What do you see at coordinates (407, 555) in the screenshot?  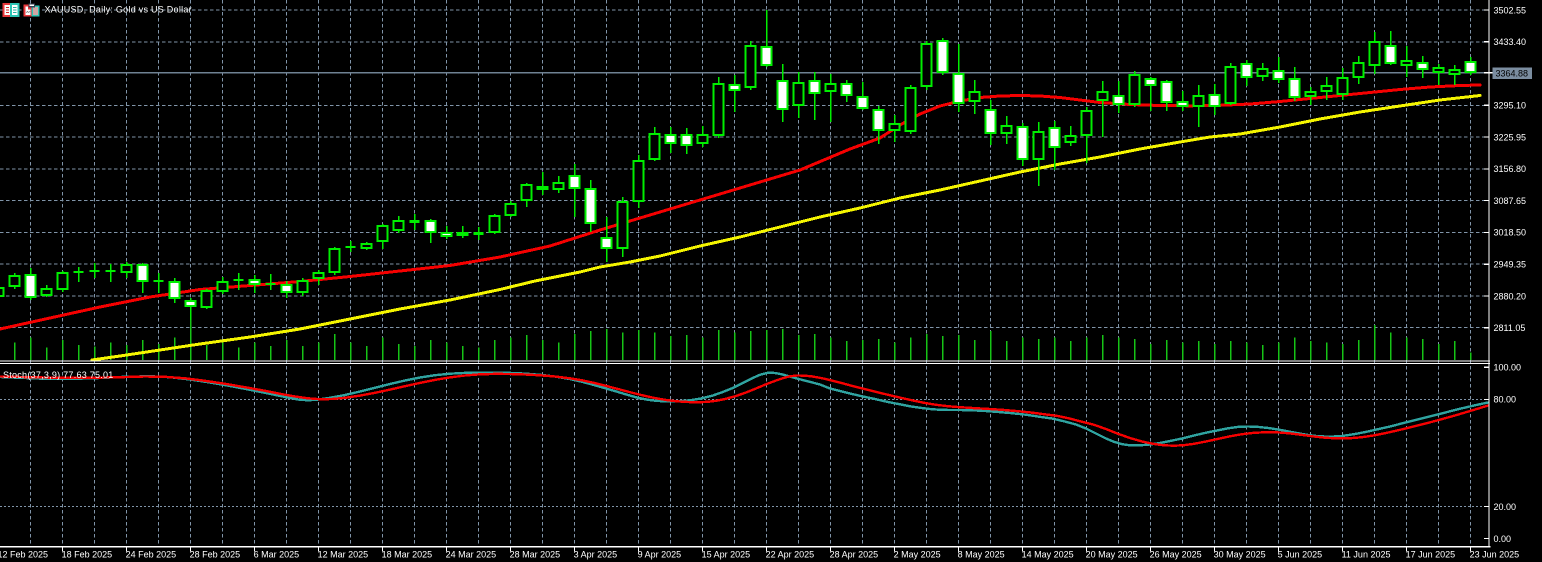 I see `svg-text: 18 Mar 2025` at bounding box center [407, 555].